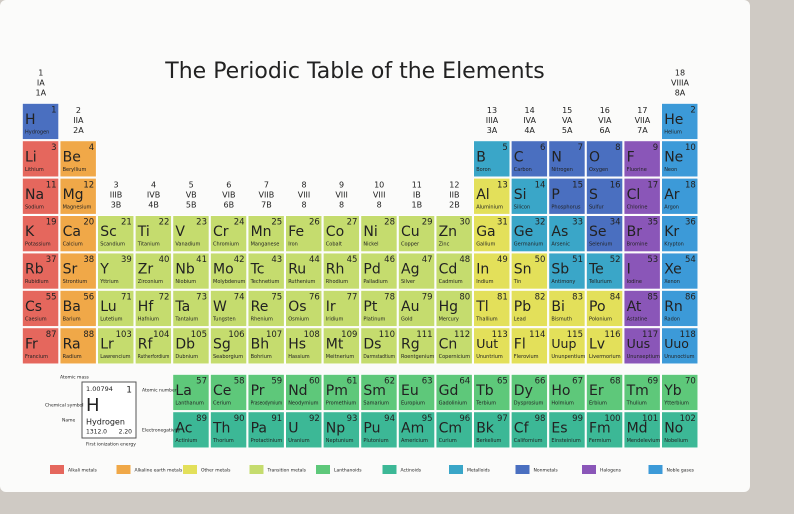  What do you see at coordinates (635, 232) in the screenshot?
I see `element-symbol: Br` at bounding box center [635, 232].